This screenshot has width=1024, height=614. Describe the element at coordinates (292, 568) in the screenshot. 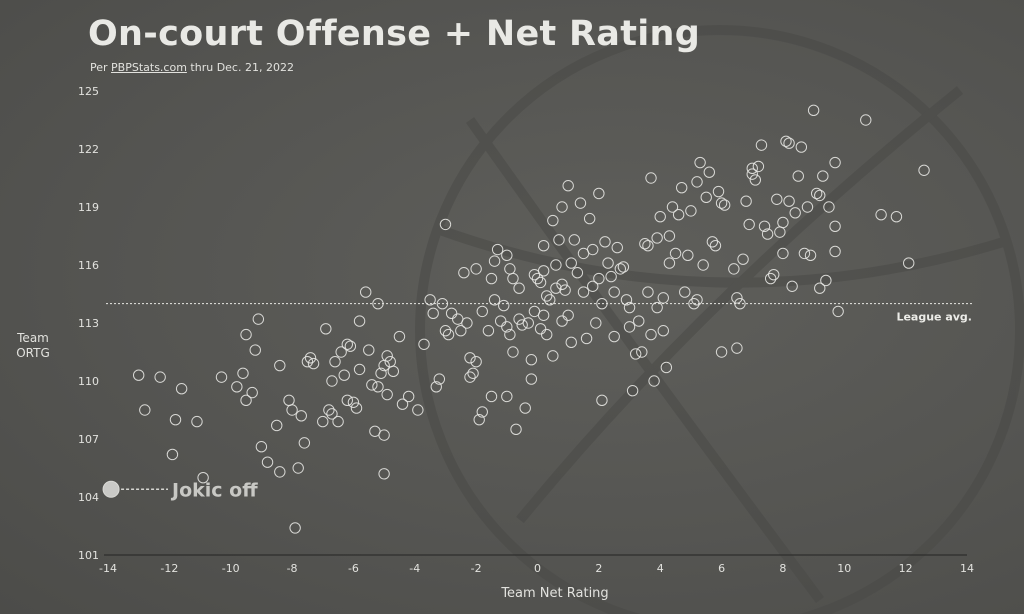

I see `x-tick-label: -8` at that location.